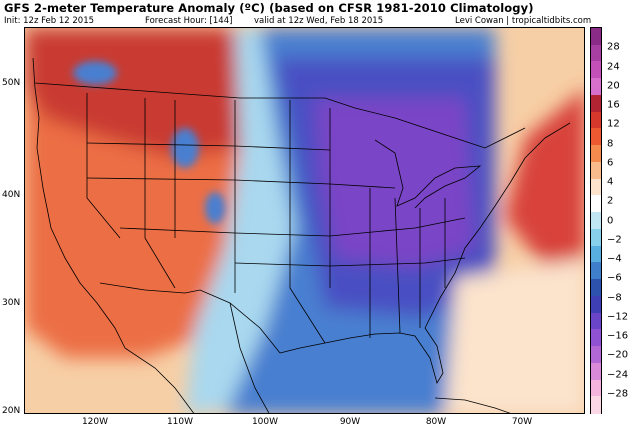 The image size is (636, 430). What do you see at coordinates (614, 240) in the screenshot?
I see `colorbar-label: −2` at bounding box center [614, 240].